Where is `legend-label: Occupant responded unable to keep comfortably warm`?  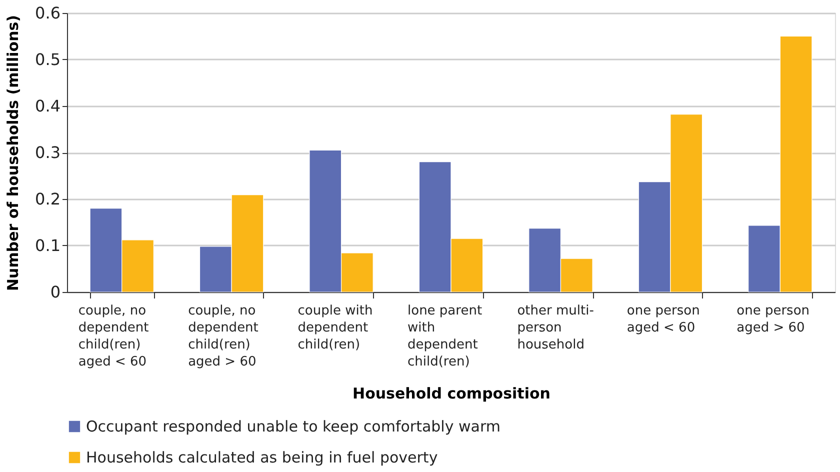 legend-label: Occupant responded unable to keep comfortably warm is located at coordinates (293, 427).